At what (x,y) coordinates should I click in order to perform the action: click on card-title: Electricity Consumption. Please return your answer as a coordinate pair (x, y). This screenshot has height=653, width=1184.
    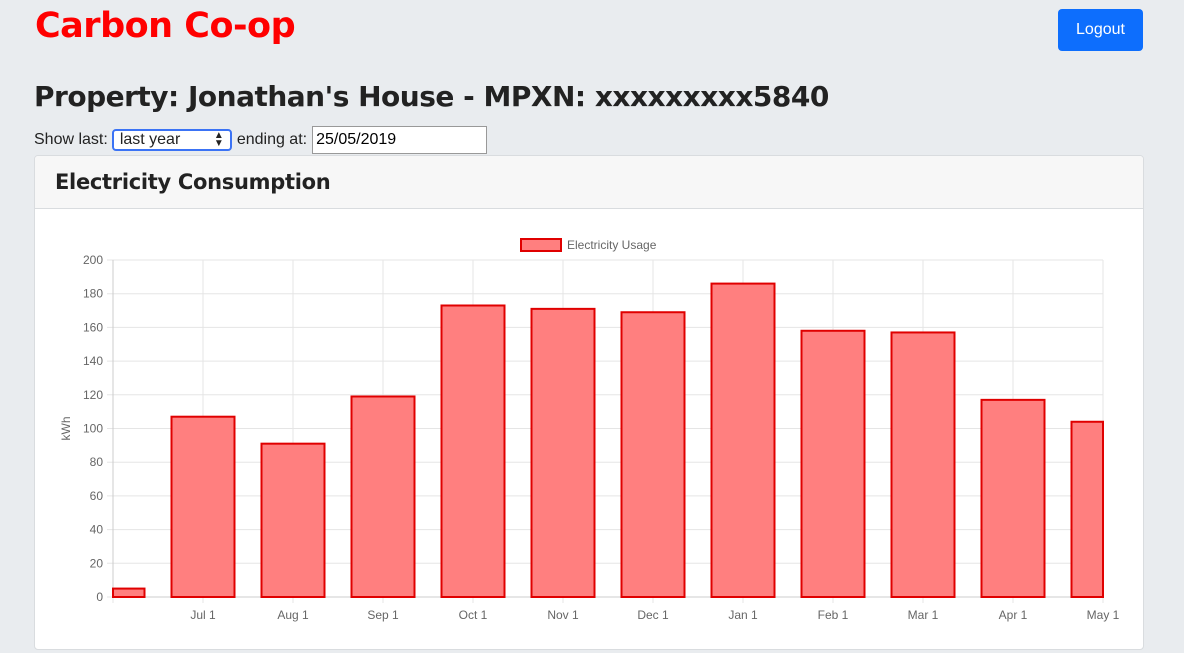
    Looking at the image, I should click on (193, 182).